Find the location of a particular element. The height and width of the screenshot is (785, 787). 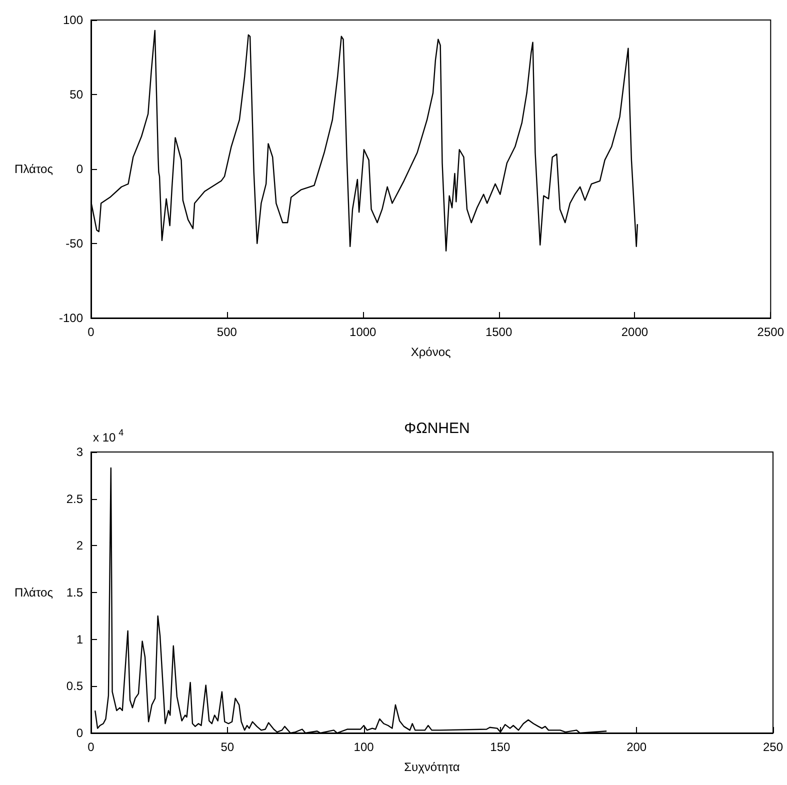

x-tick-label: 150 is located at coordinates (500, 747).